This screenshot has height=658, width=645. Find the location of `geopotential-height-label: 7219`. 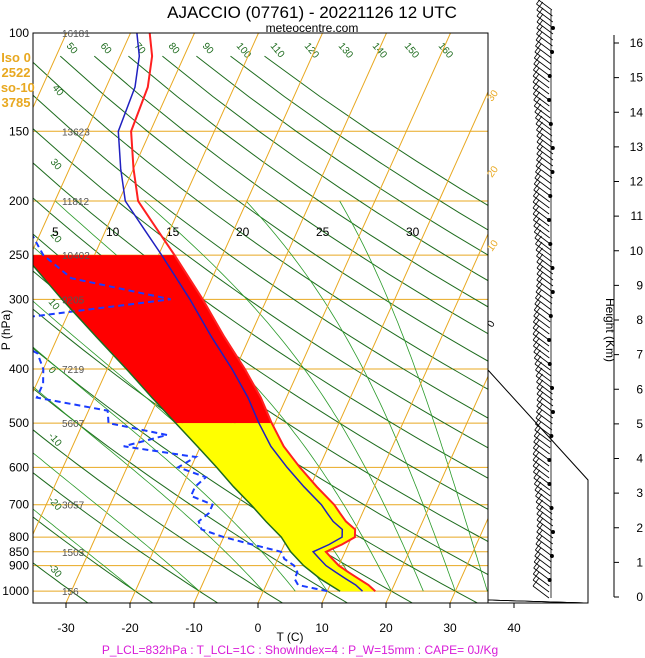

geopotential-height-label: 7219 is located at coordinates (73, 370).